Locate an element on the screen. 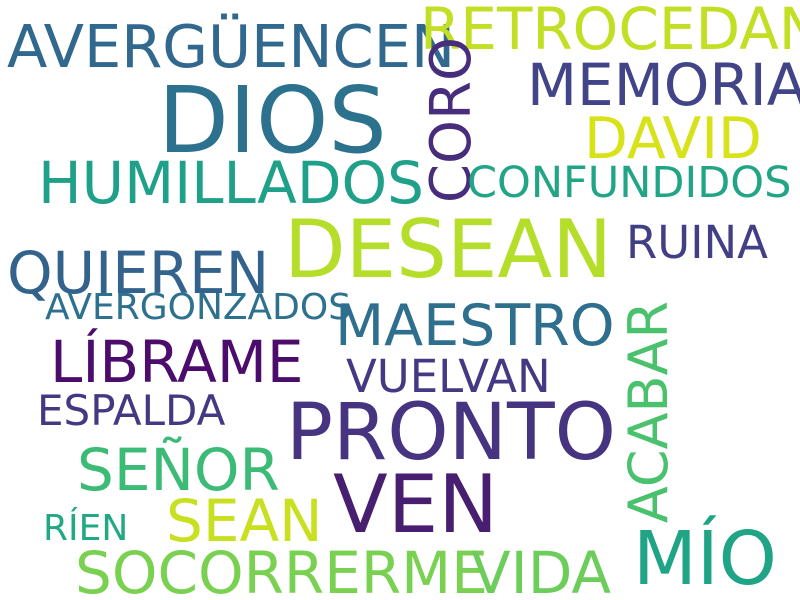  word-librame: LÍBRAME is located at coordinates (177, 362).